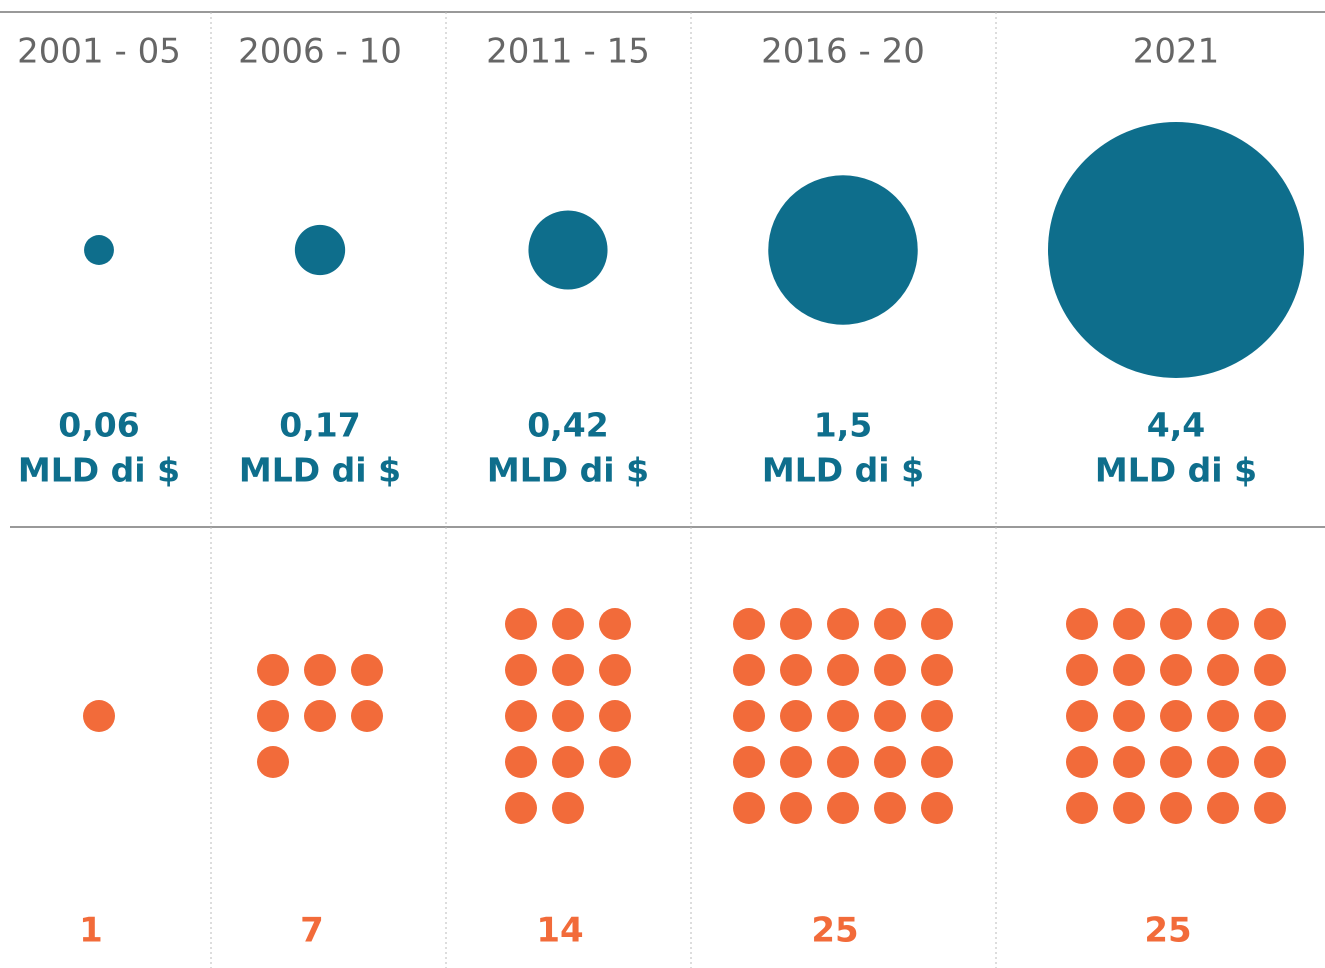  What do you see at coordinates (568, 52) in the screenshot?
I see `period-label: 2011 - 15` at bounding box center [568, 52].